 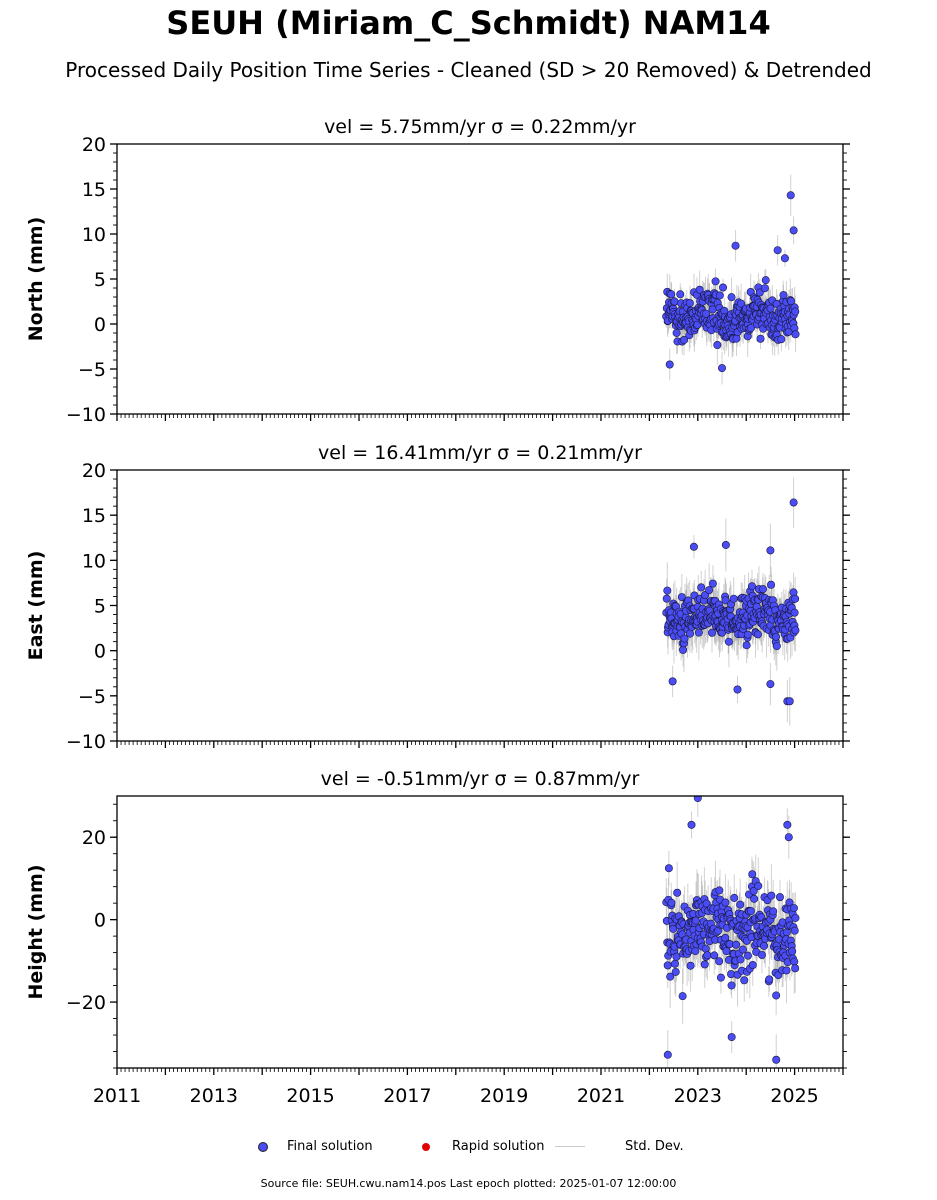 What do you see at coordinates (654, 1146) in the screenshot?
I see `legend-std-label: Std. Dev.` at bounding box center [654, 1146].